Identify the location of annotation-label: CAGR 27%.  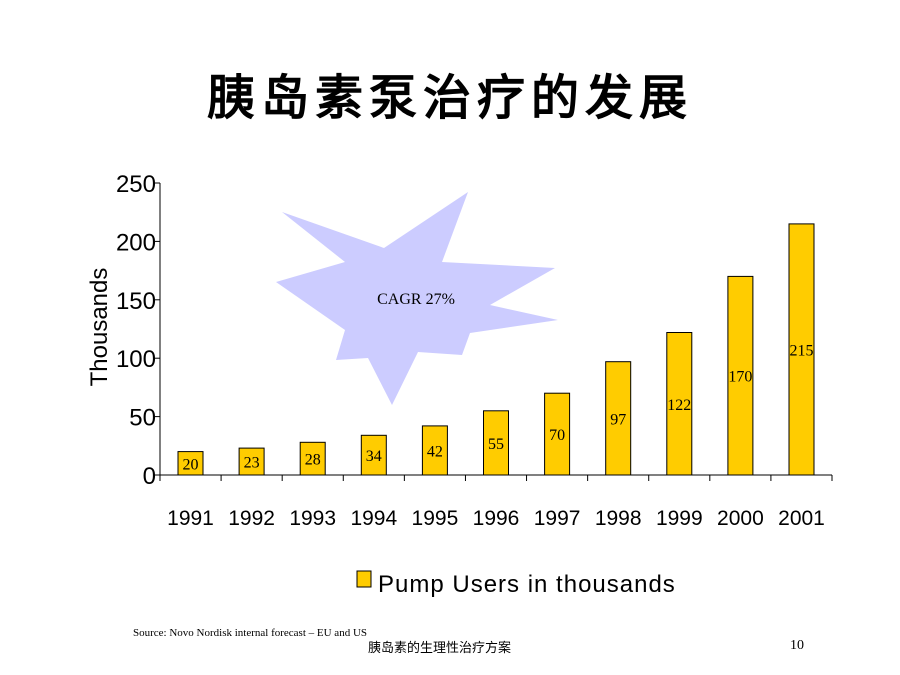
(416, 299).